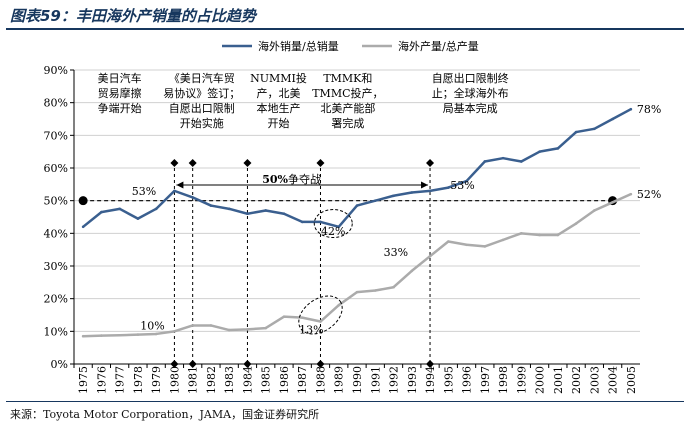  I want to click on legend-label: 海外产量/总产量, so click(438, 46).